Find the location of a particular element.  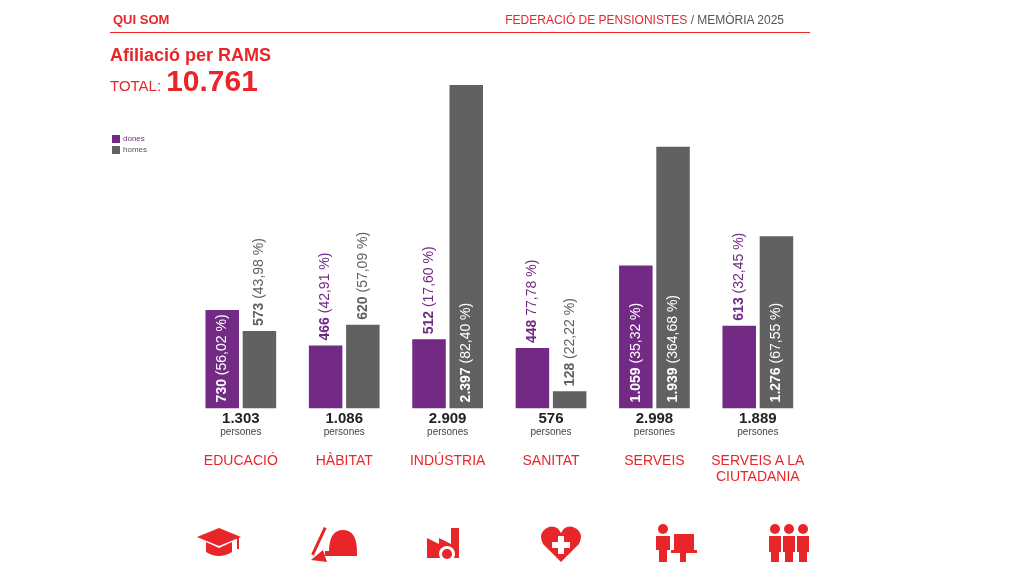

x-tick-label: SANITAT is located at coordinates (551, 459).